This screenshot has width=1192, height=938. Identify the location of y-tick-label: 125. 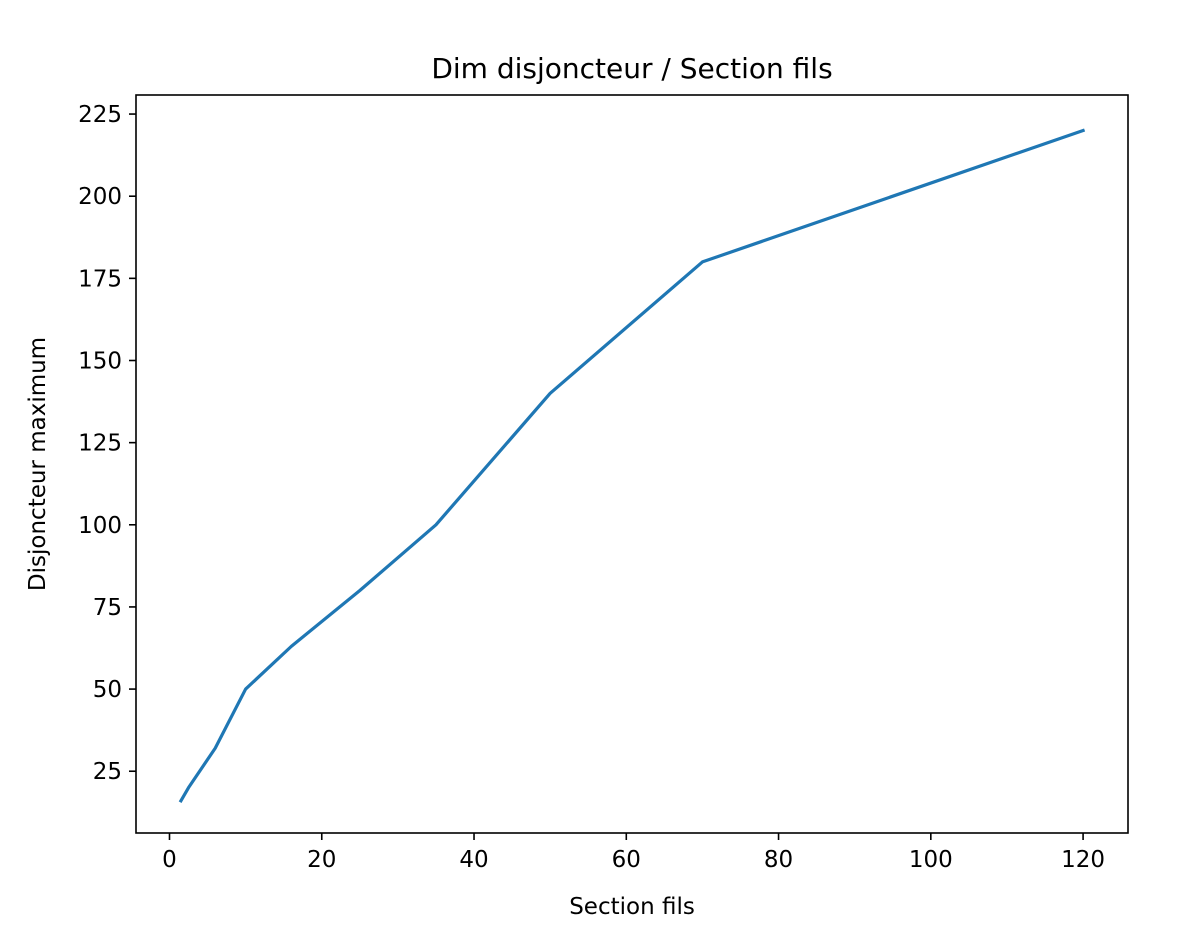
(100, 444).